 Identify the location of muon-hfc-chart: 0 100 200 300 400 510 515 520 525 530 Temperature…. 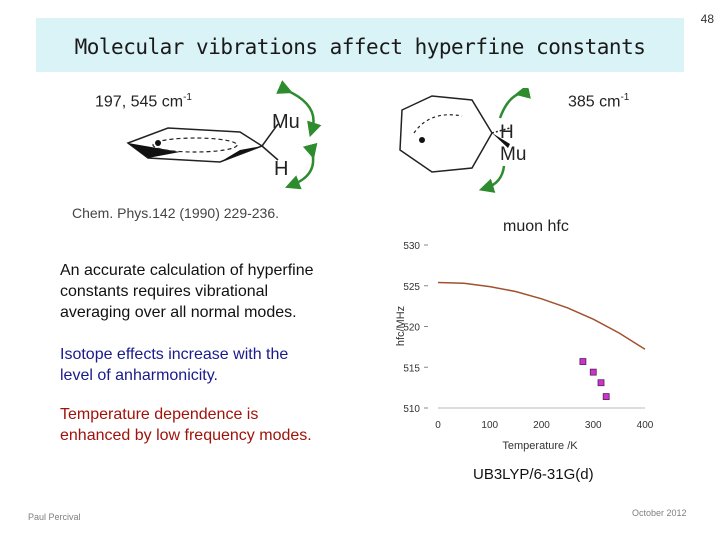
(524, 346).